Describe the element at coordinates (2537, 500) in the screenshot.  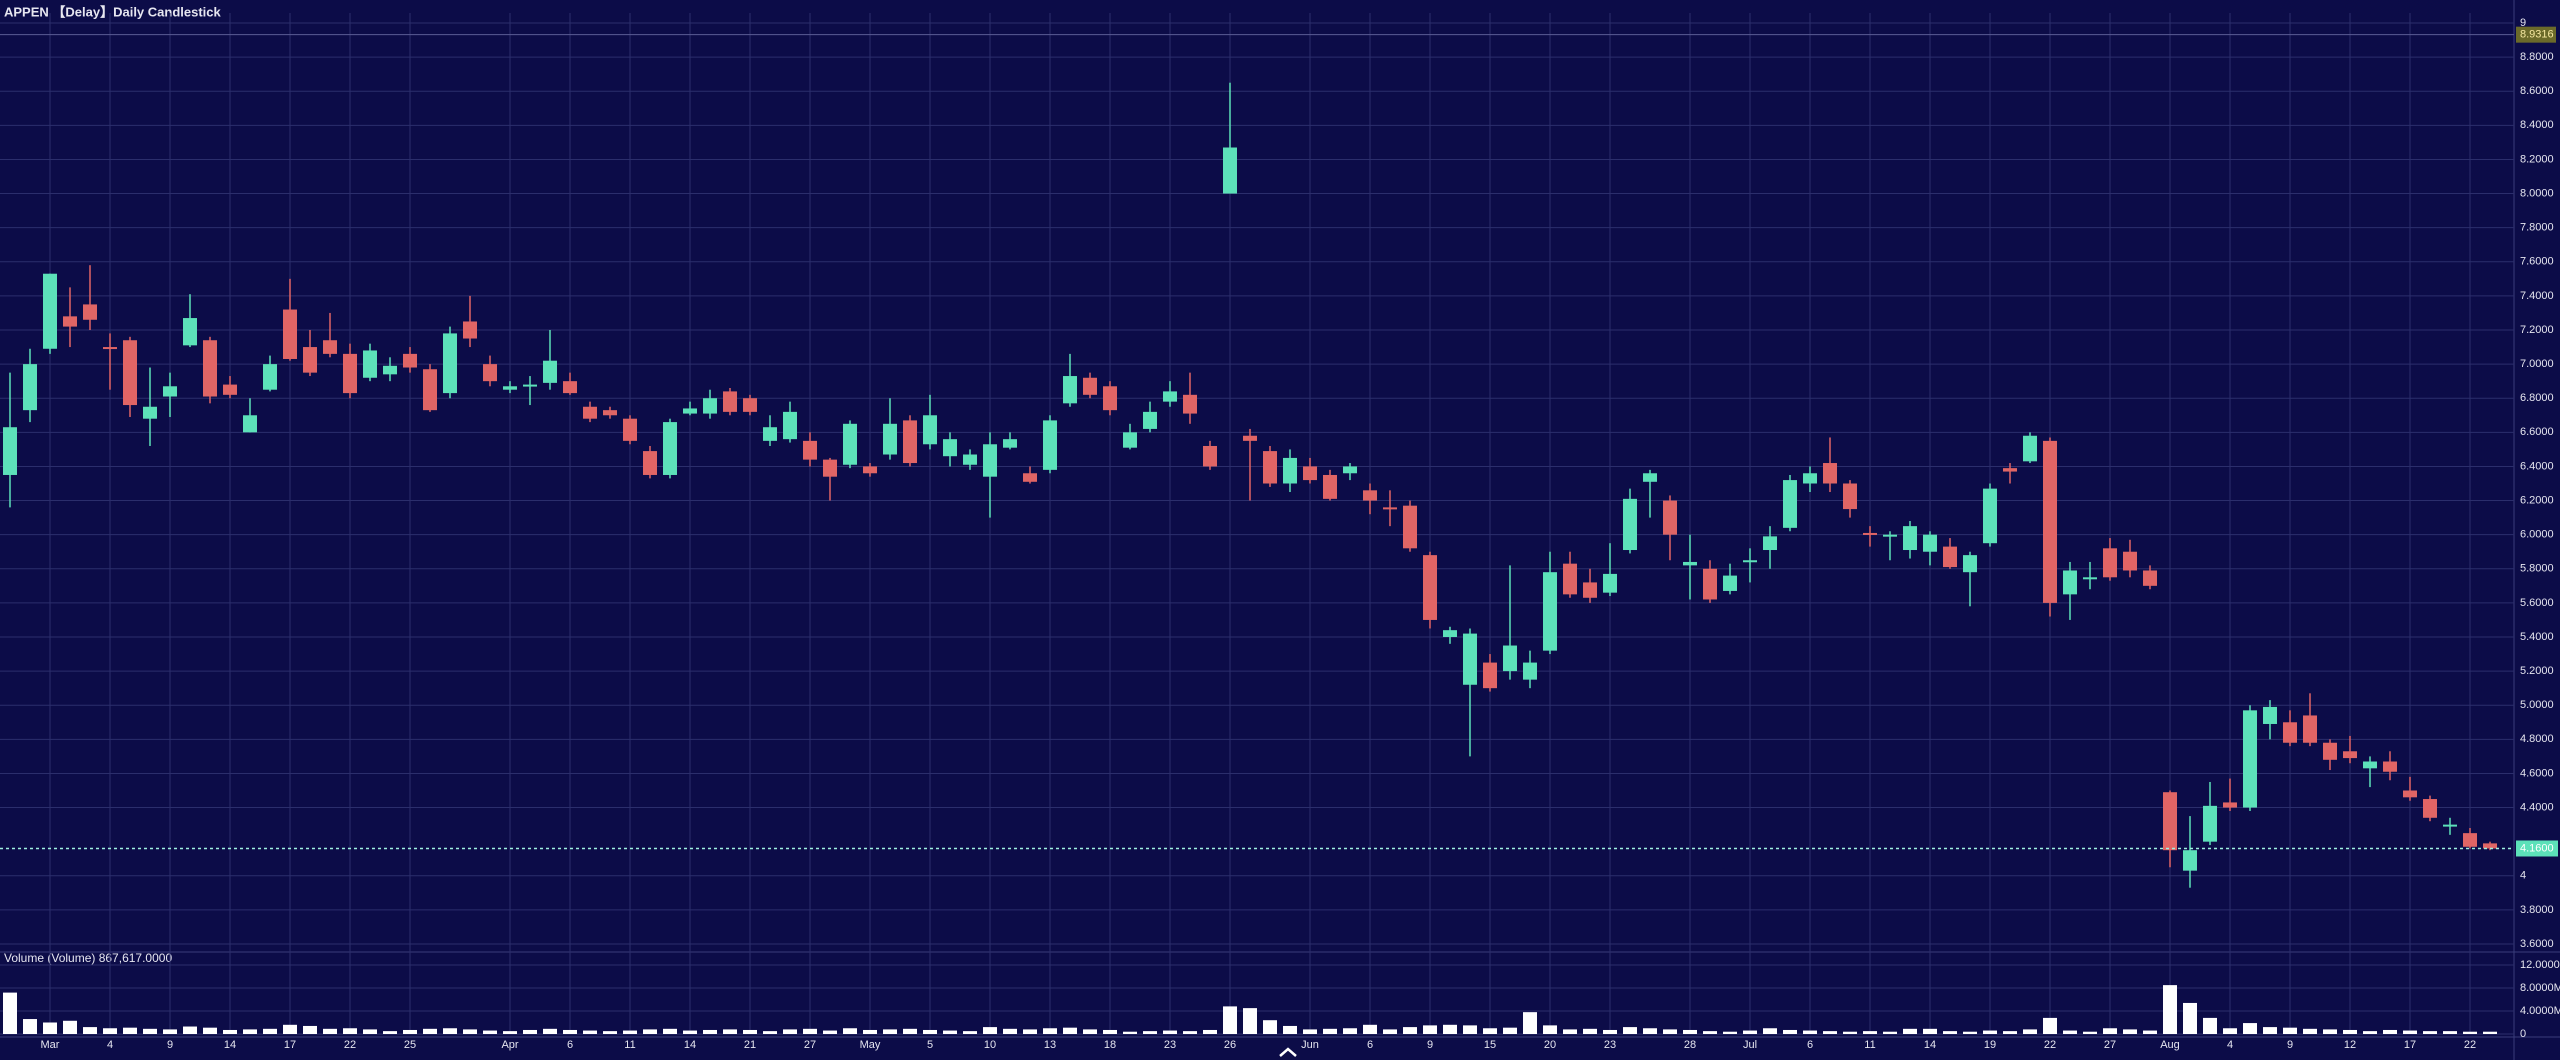
I see `y-tick-label: 6.2000` at that location.